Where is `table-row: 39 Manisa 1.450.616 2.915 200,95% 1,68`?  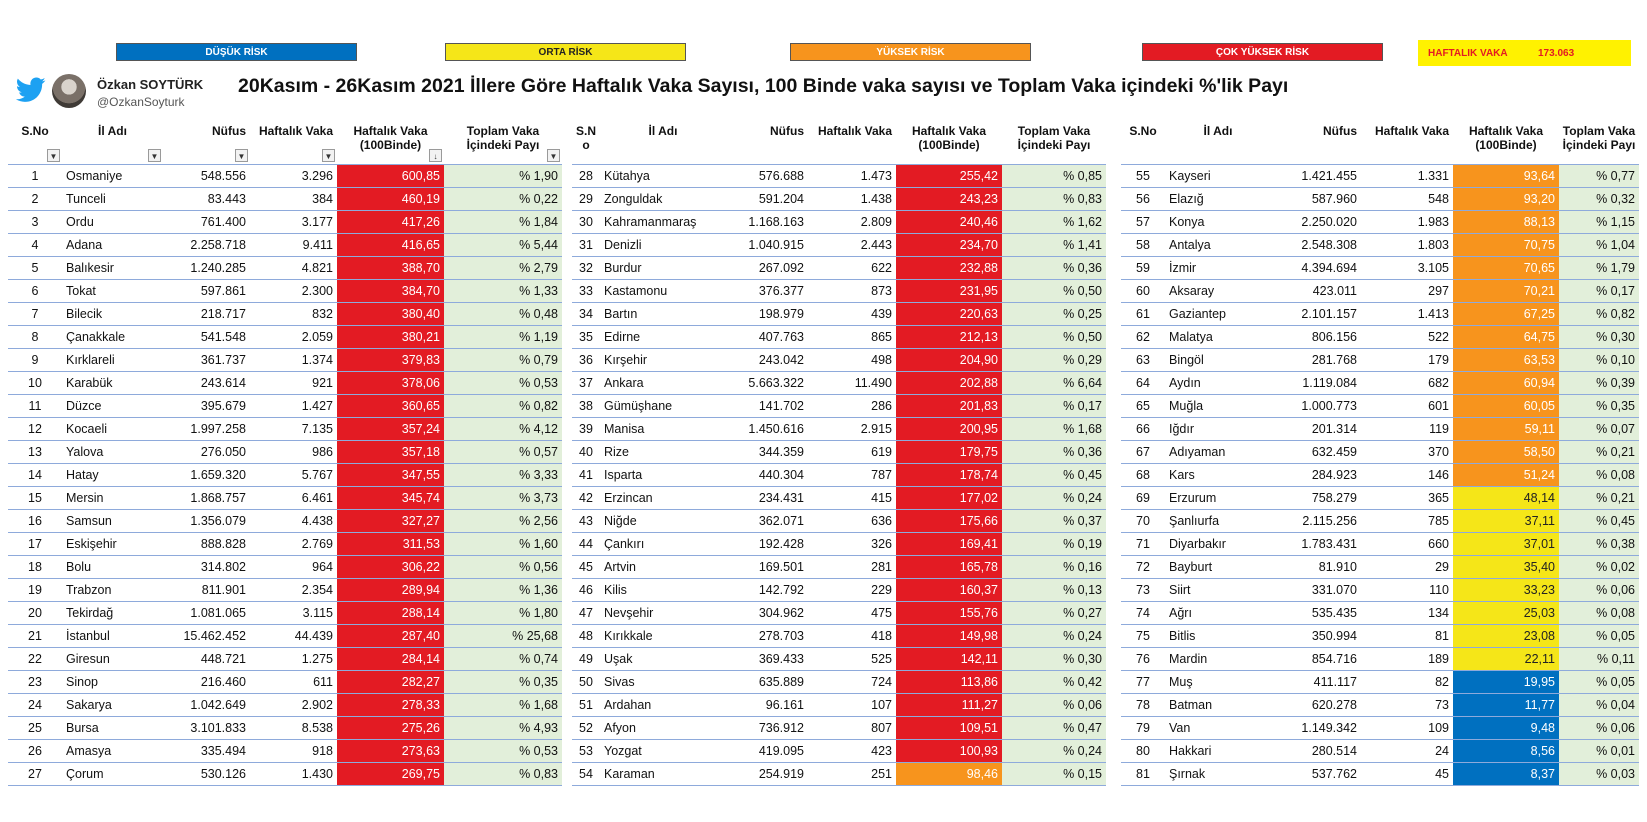
table-row: 39 Manisa 1.450.616 2.915 200,95% 1,68 is located at coordinates (839, 429).